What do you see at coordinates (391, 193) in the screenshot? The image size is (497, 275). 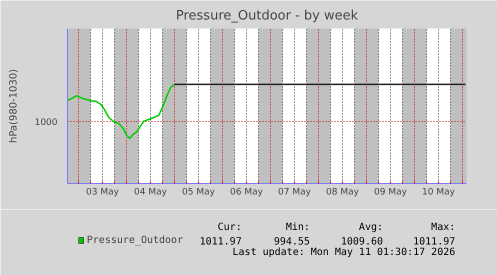 I see `x-tick-label: 09 May` at bounding box center [391, 193].